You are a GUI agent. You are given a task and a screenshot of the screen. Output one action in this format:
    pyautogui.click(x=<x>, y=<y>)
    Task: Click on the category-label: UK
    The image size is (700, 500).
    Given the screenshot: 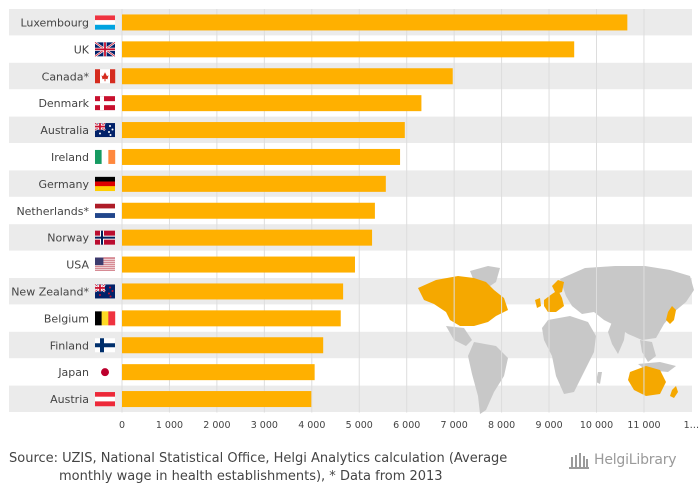 What is the action you would take?
    pyautogui.click(x=82, y=49)
    